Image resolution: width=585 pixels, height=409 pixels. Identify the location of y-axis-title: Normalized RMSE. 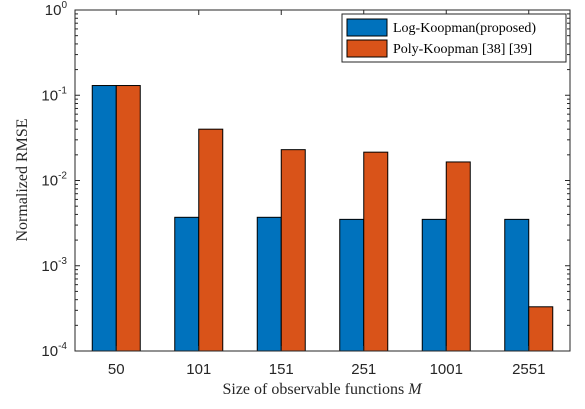
(22, 179).